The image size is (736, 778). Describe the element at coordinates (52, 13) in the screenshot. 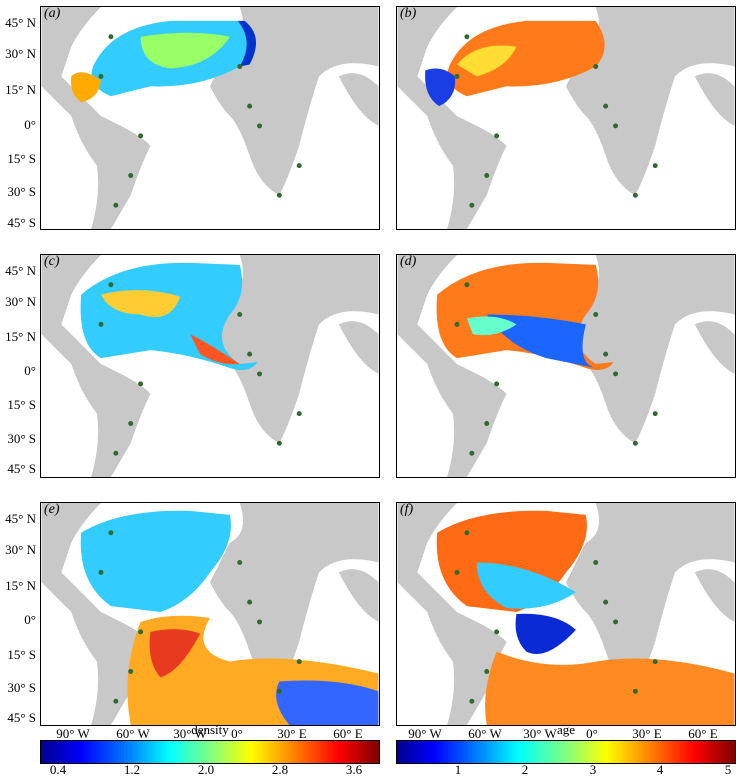

I see `panel-label-a: (a)` at that location.